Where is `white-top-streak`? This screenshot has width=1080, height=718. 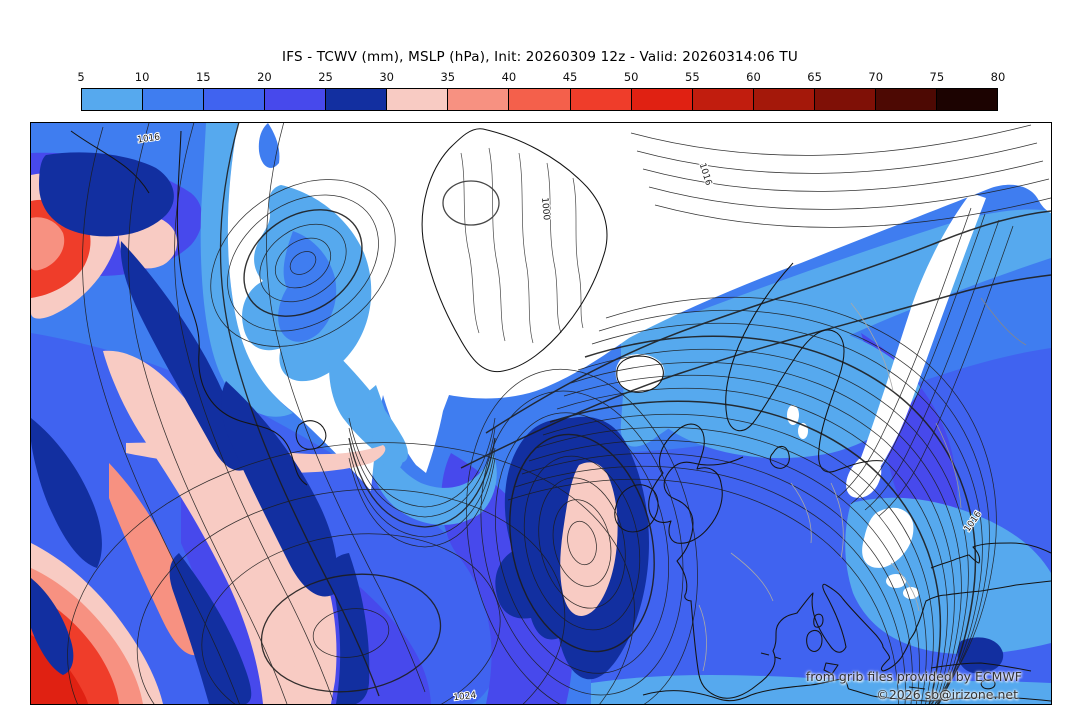 white-top-streak is located at coordinates (269, 145).